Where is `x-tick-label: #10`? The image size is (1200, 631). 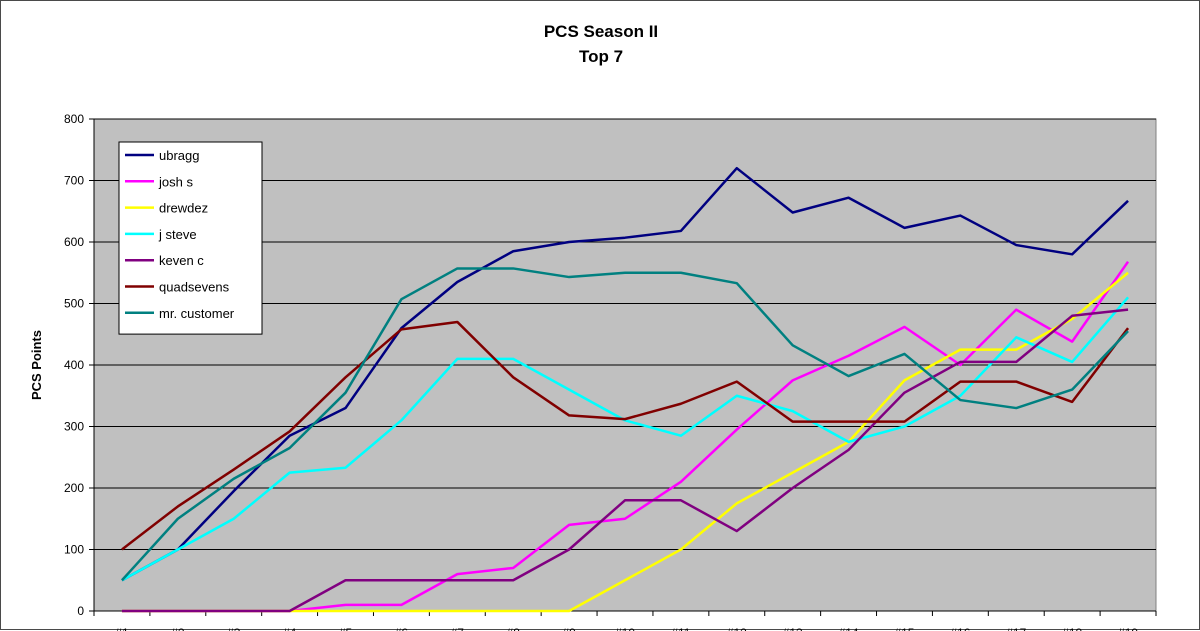
x-tick-label: #10 is located at coordinates (625, 628).